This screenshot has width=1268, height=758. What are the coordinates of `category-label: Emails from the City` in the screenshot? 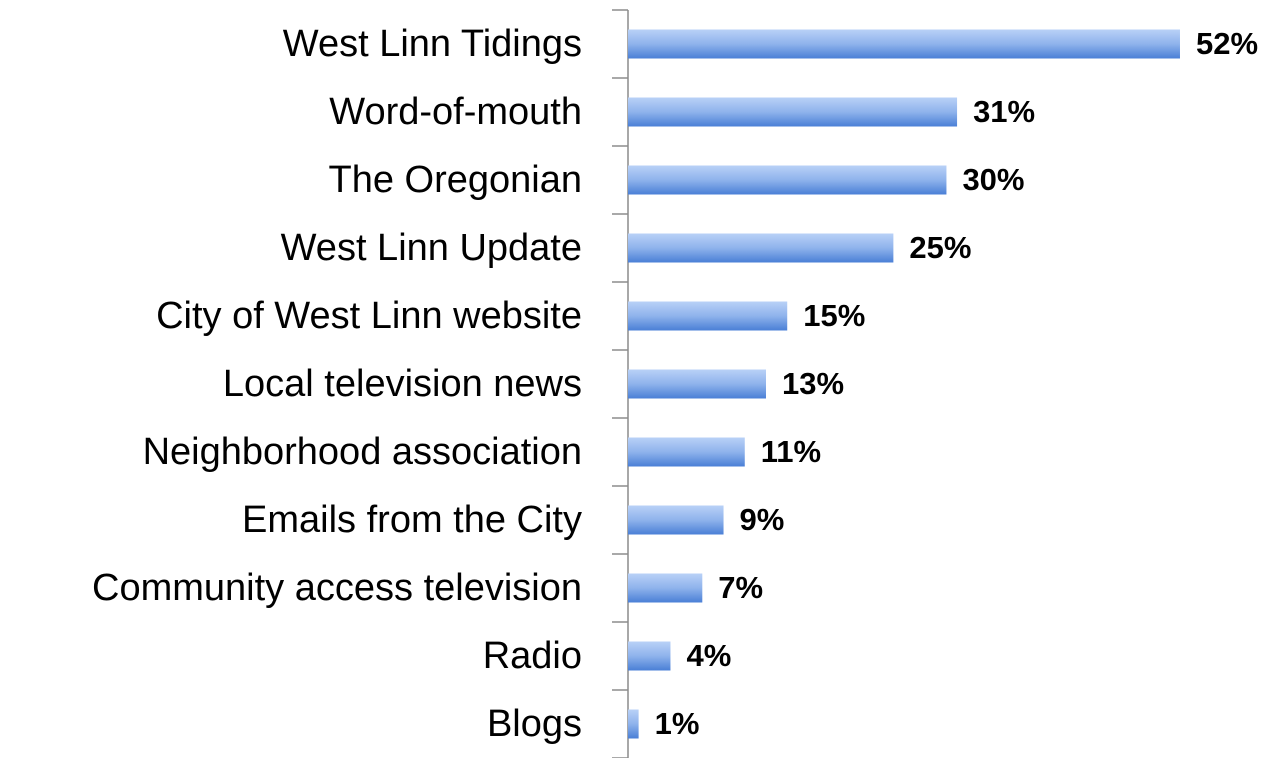 It's located at (412, 520).